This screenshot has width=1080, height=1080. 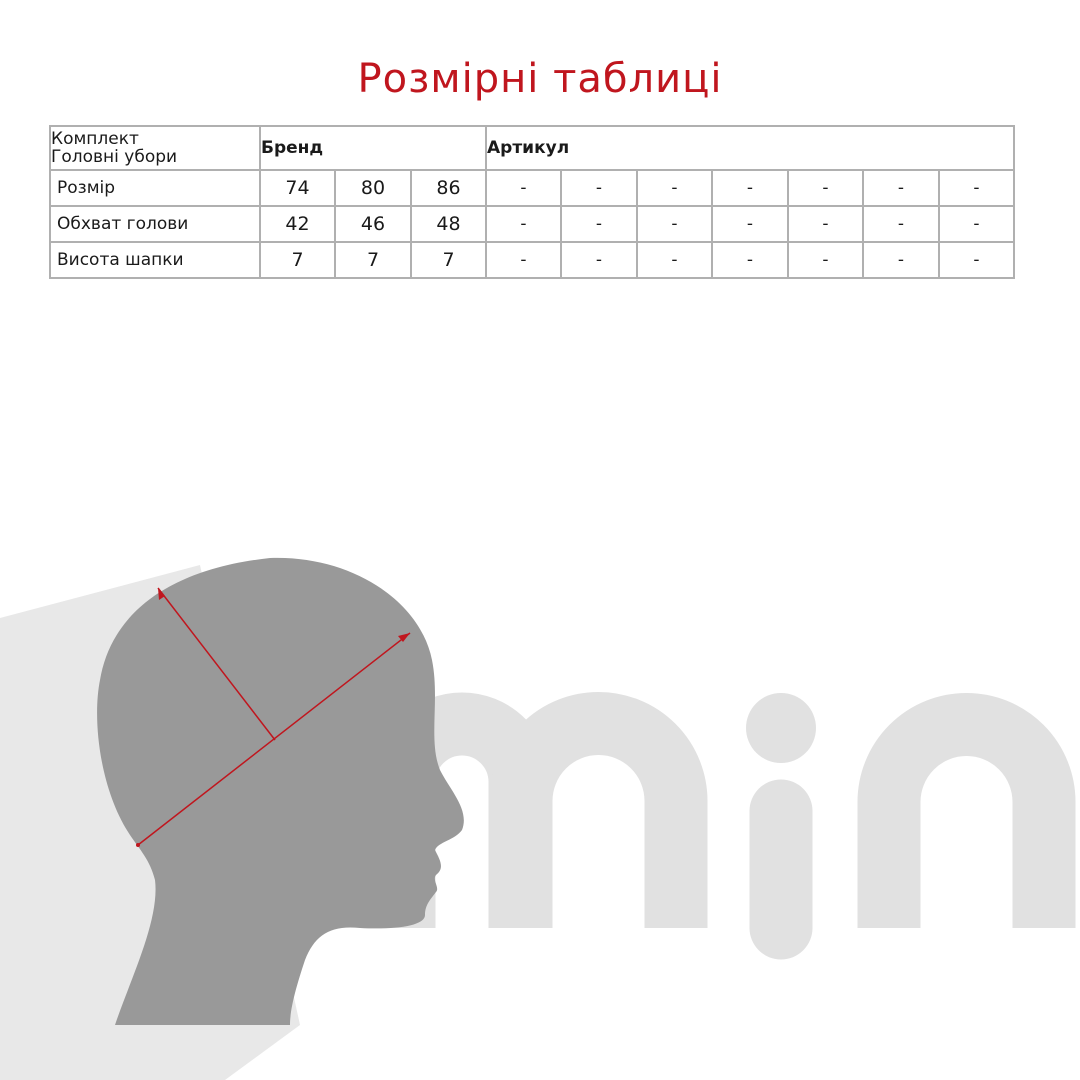 I want to click on table-header-row: Комплект Головні убори Бренд Артикул, so click(x=532, y=148).